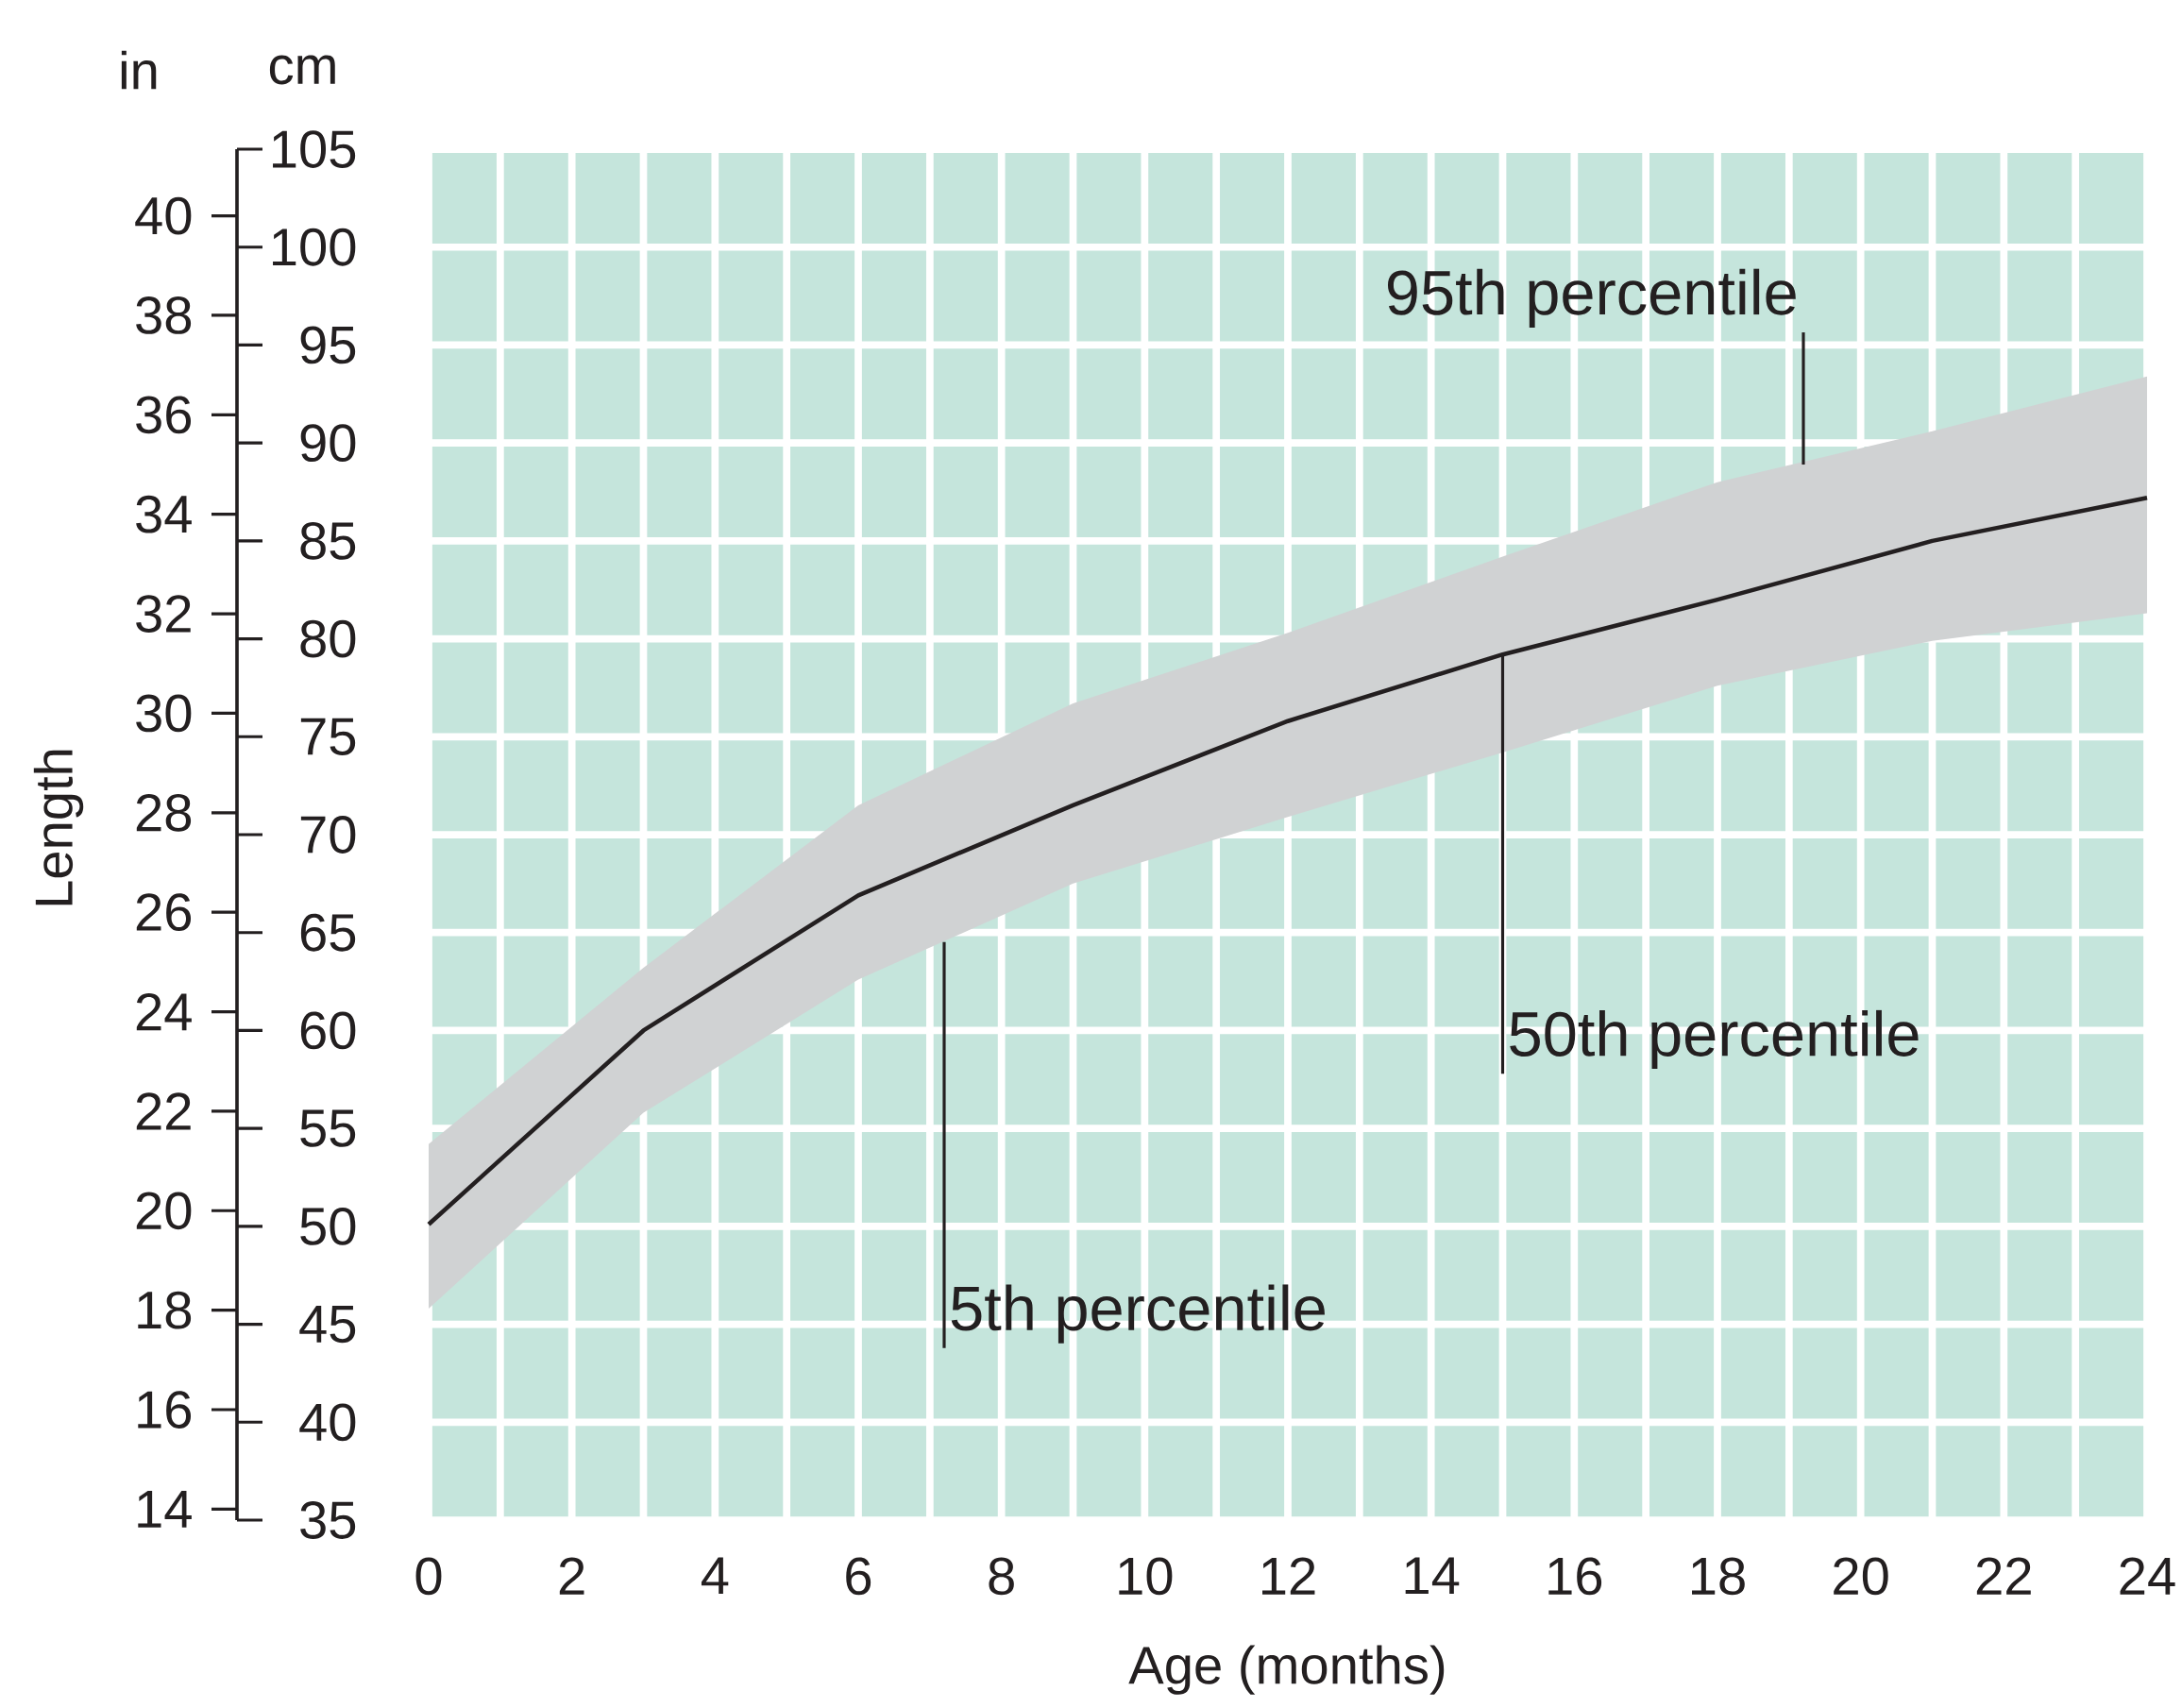 The height and width of the screenshot is (1708, 2182). Describe the element at coordinates (328, 1128) in the screenshot. I see `y2-tick-label: 55` at that location.